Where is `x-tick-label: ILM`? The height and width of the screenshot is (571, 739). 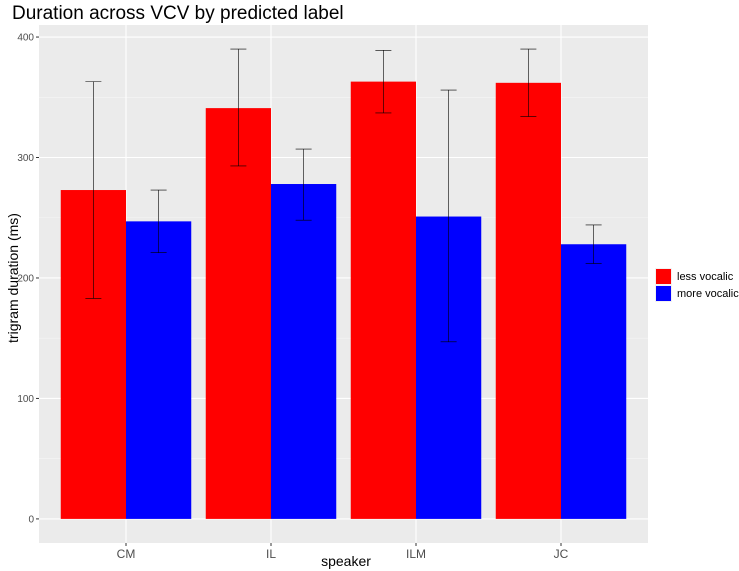
x-tick-label: ILM is located at coordinates (416, 554).